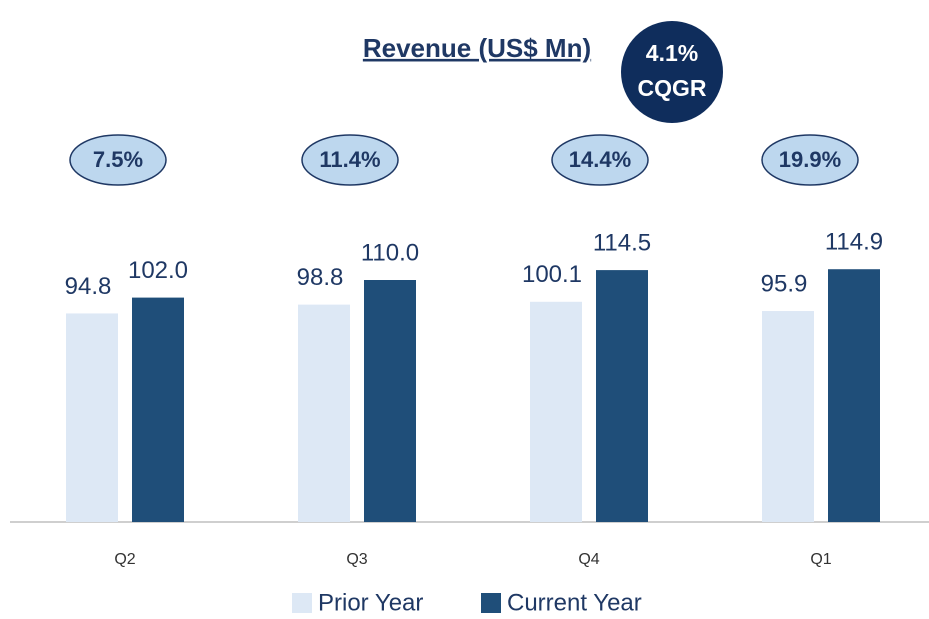 Image resolution: width=929 pixels, height=619 pixels. Describe the element at coordinates (854, 242) in the screenshot. I see `value-label: 114.9` at that location.